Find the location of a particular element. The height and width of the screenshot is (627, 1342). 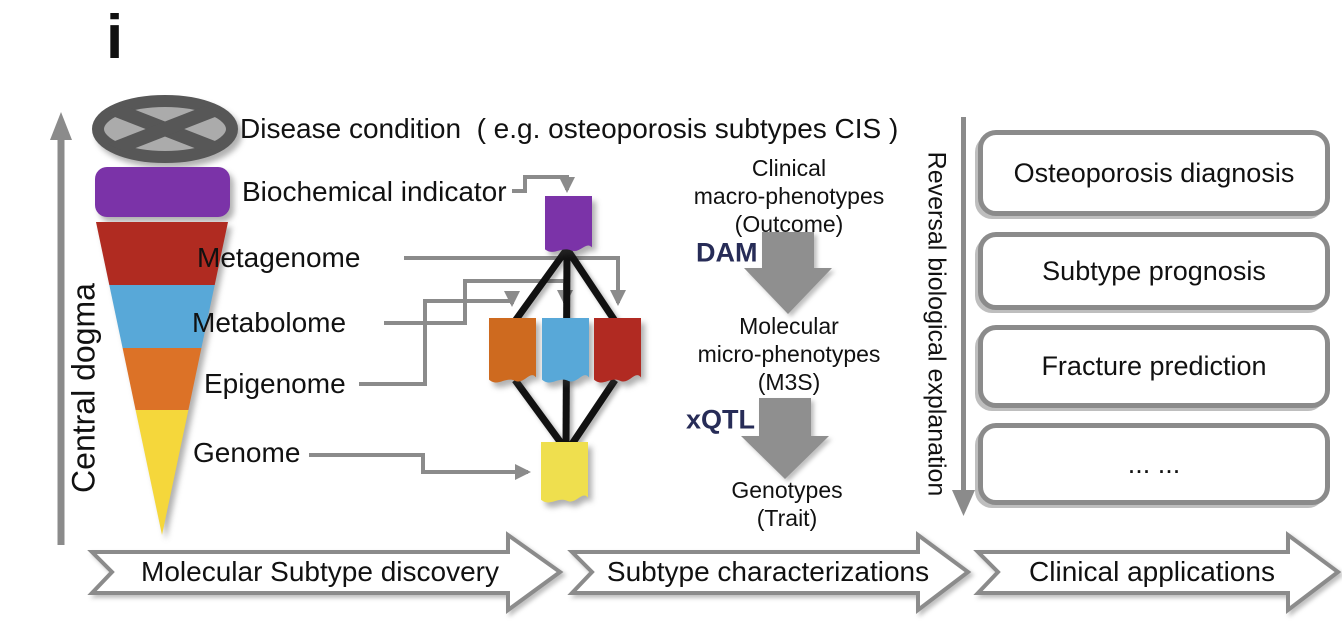

stage-label-applications: Clinical applications is located at coordinates (1152, 571).